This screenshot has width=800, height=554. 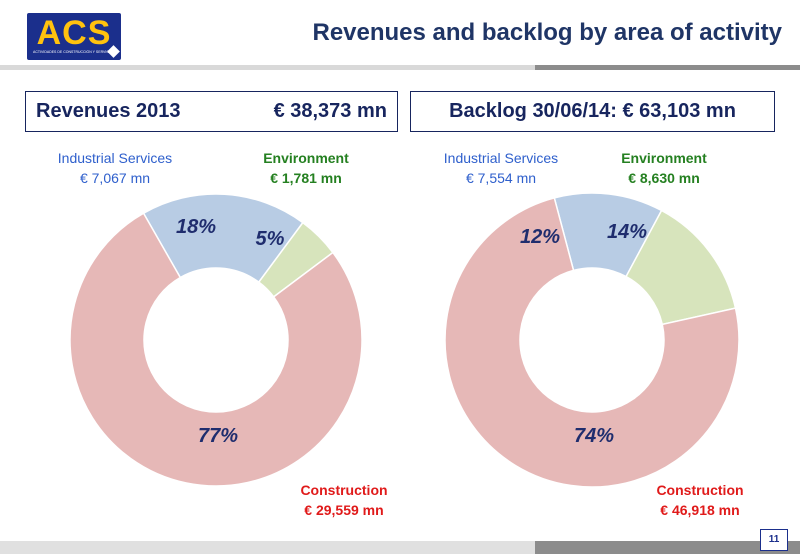 I want to click on donut0-category-label-construction: Construction, so click(x=343, y=490).